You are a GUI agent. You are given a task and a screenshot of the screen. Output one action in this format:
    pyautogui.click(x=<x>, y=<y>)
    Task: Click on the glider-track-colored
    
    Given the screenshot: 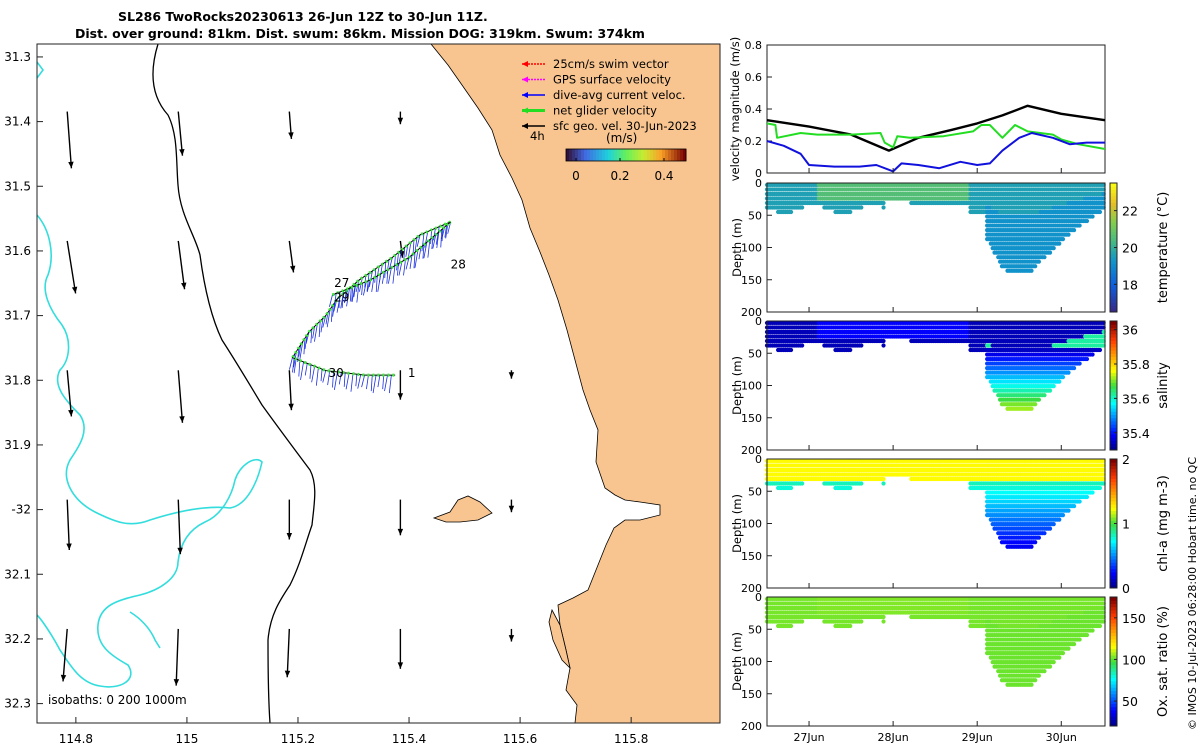 What is the action you would take?
    pyautogui.click(x=371, y=298)
    